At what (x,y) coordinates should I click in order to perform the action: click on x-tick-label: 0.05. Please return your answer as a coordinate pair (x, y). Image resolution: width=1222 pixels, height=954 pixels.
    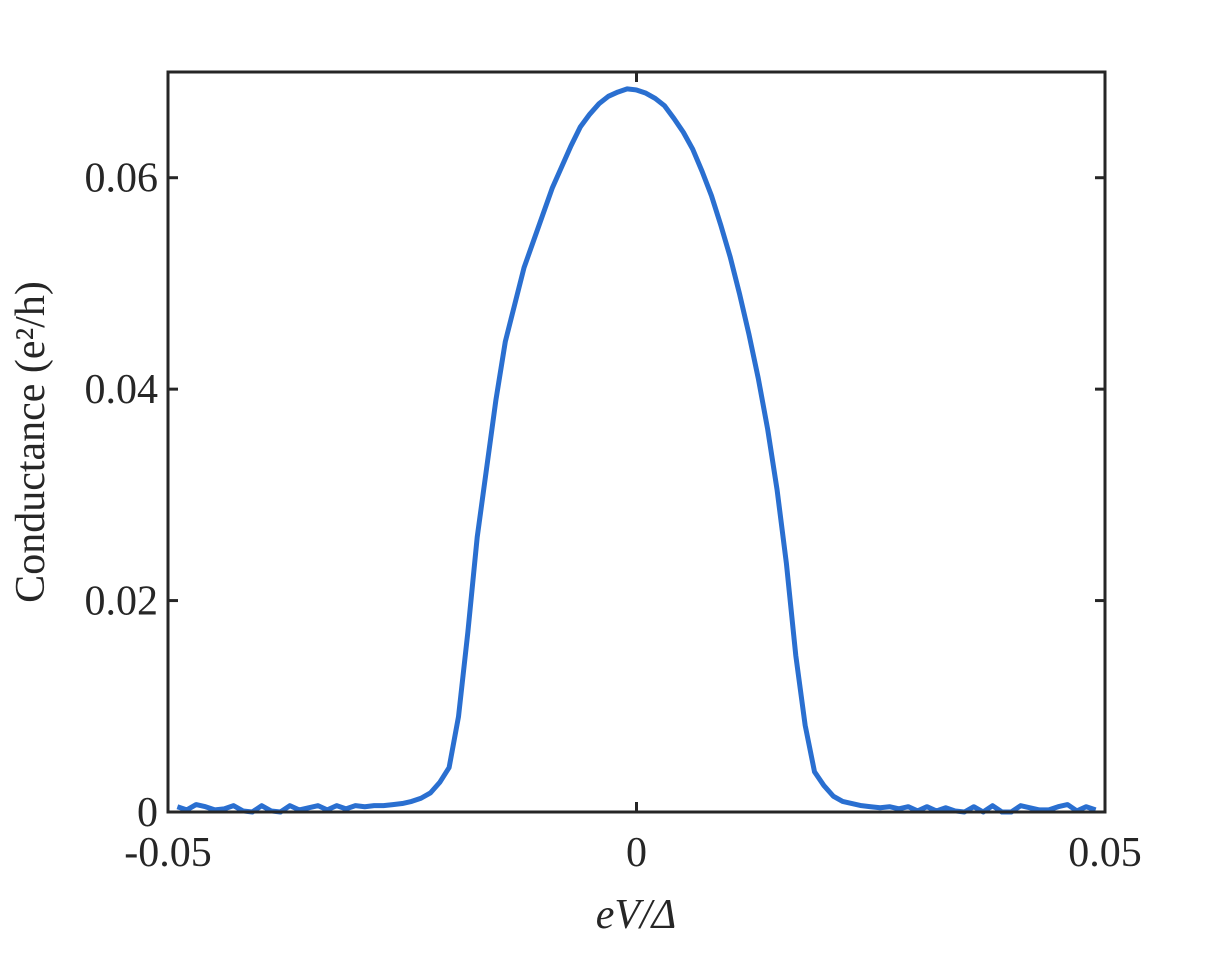
    Looking at the image, I should click on (1105, 853).